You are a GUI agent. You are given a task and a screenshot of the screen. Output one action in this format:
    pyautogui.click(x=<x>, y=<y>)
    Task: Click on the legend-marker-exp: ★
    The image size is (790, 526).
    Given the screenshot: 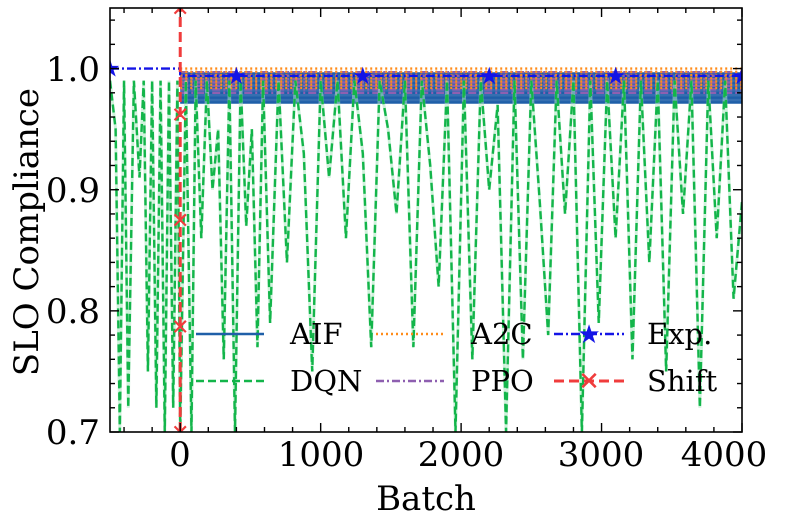 What is the action you would take?
    pyautogui.click(x=588, y=335)
    